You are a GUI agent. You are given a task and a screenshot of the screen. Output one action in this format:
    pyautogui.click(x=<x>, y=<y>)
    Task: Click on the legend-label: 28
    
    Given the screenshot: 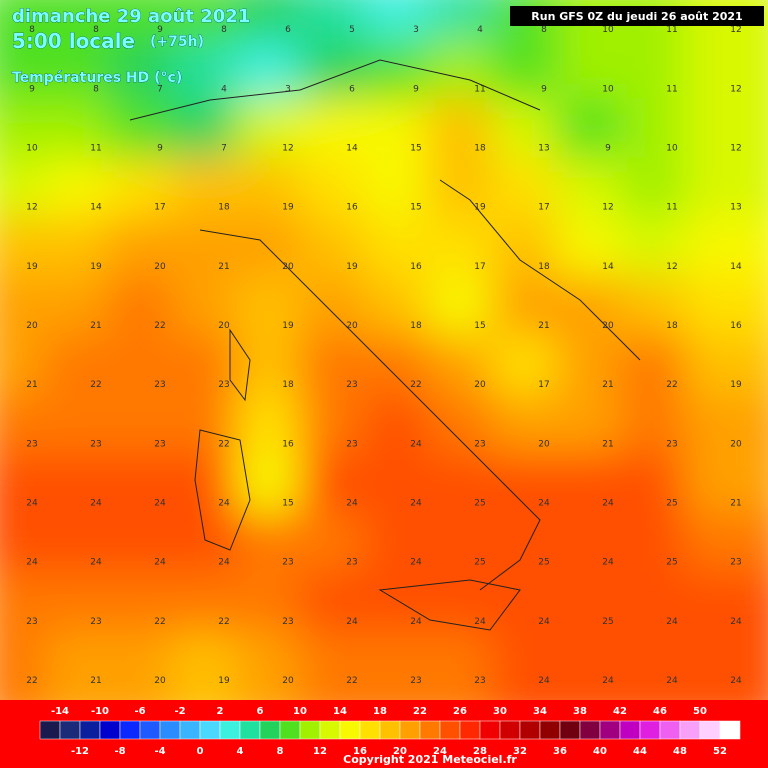 What is the action you would take?
    pyautogui.click(x=480, y=751)
    